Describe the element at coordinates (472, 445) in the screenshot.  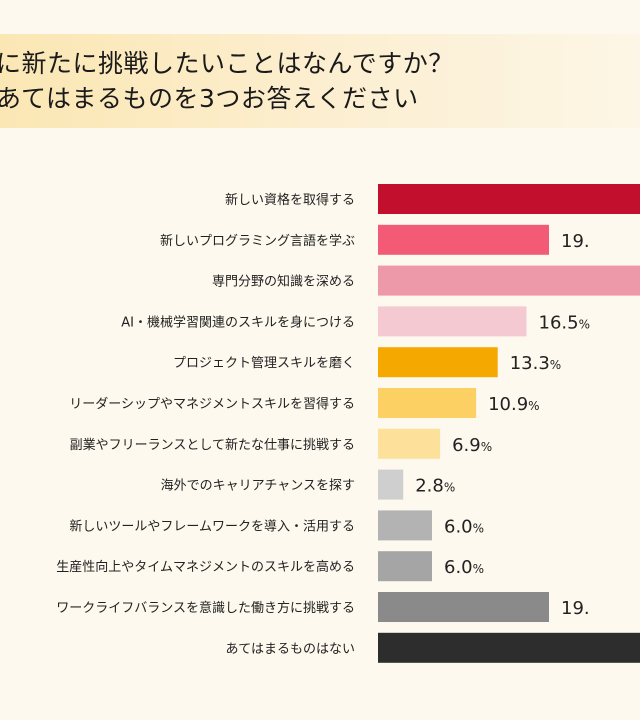
I see `value-label-7: 6.9%` at that location.